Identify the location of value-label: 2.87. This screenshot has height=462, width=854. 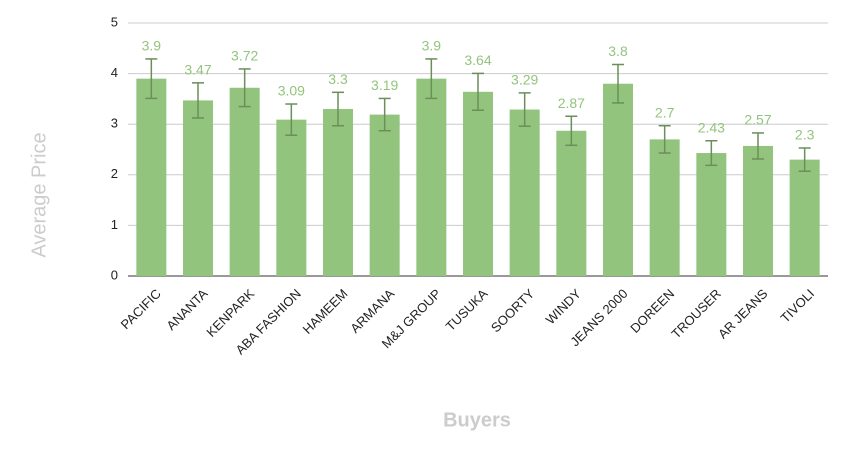
(571, 103).